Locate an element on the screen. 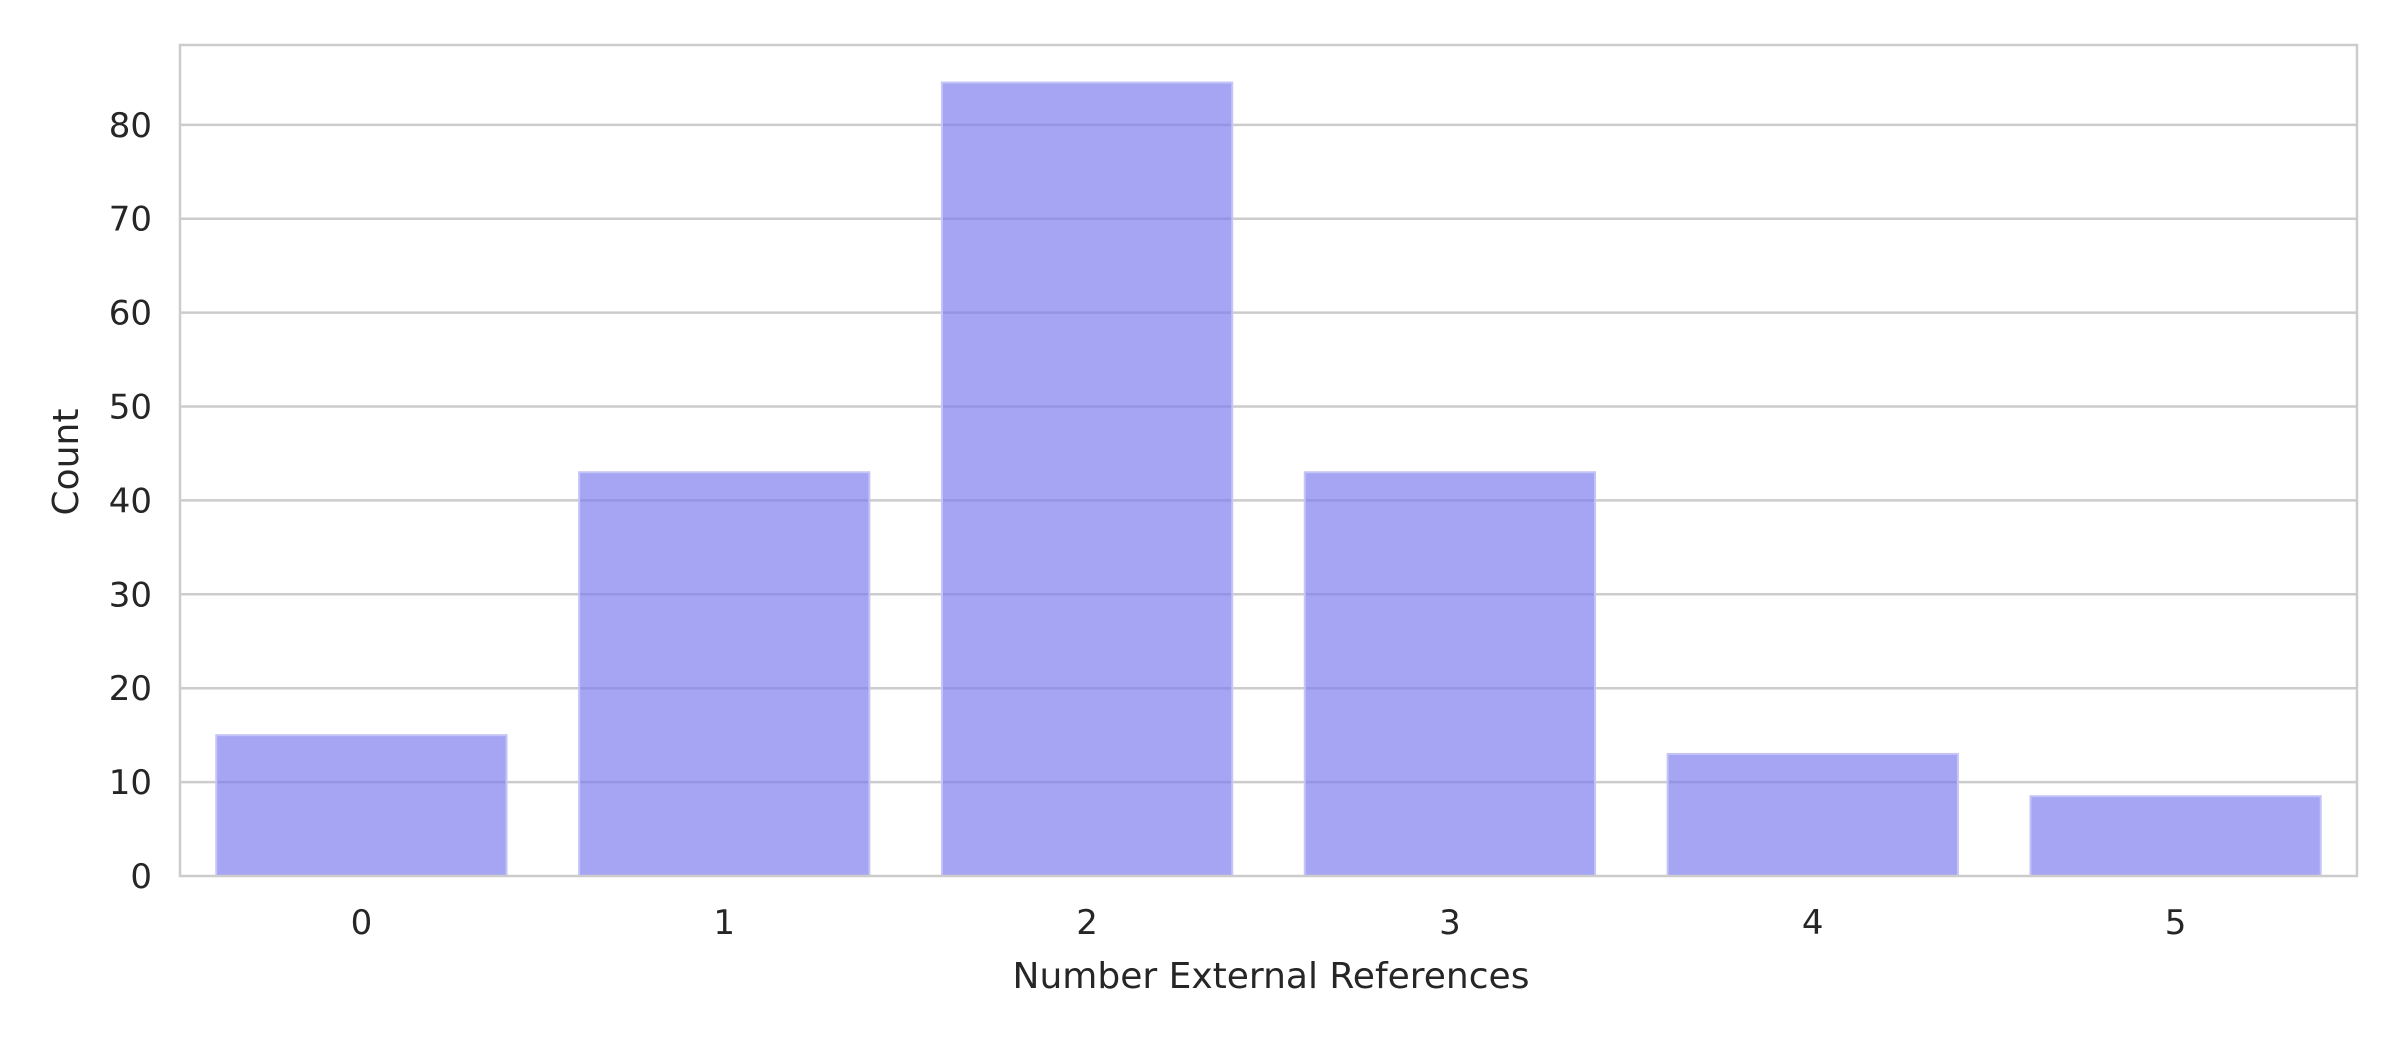 The height and width of the screenshot is (1054, 2400). x-axis-ticks: 0 1 2 3 4 5 is located at coordinates (1269, 923).